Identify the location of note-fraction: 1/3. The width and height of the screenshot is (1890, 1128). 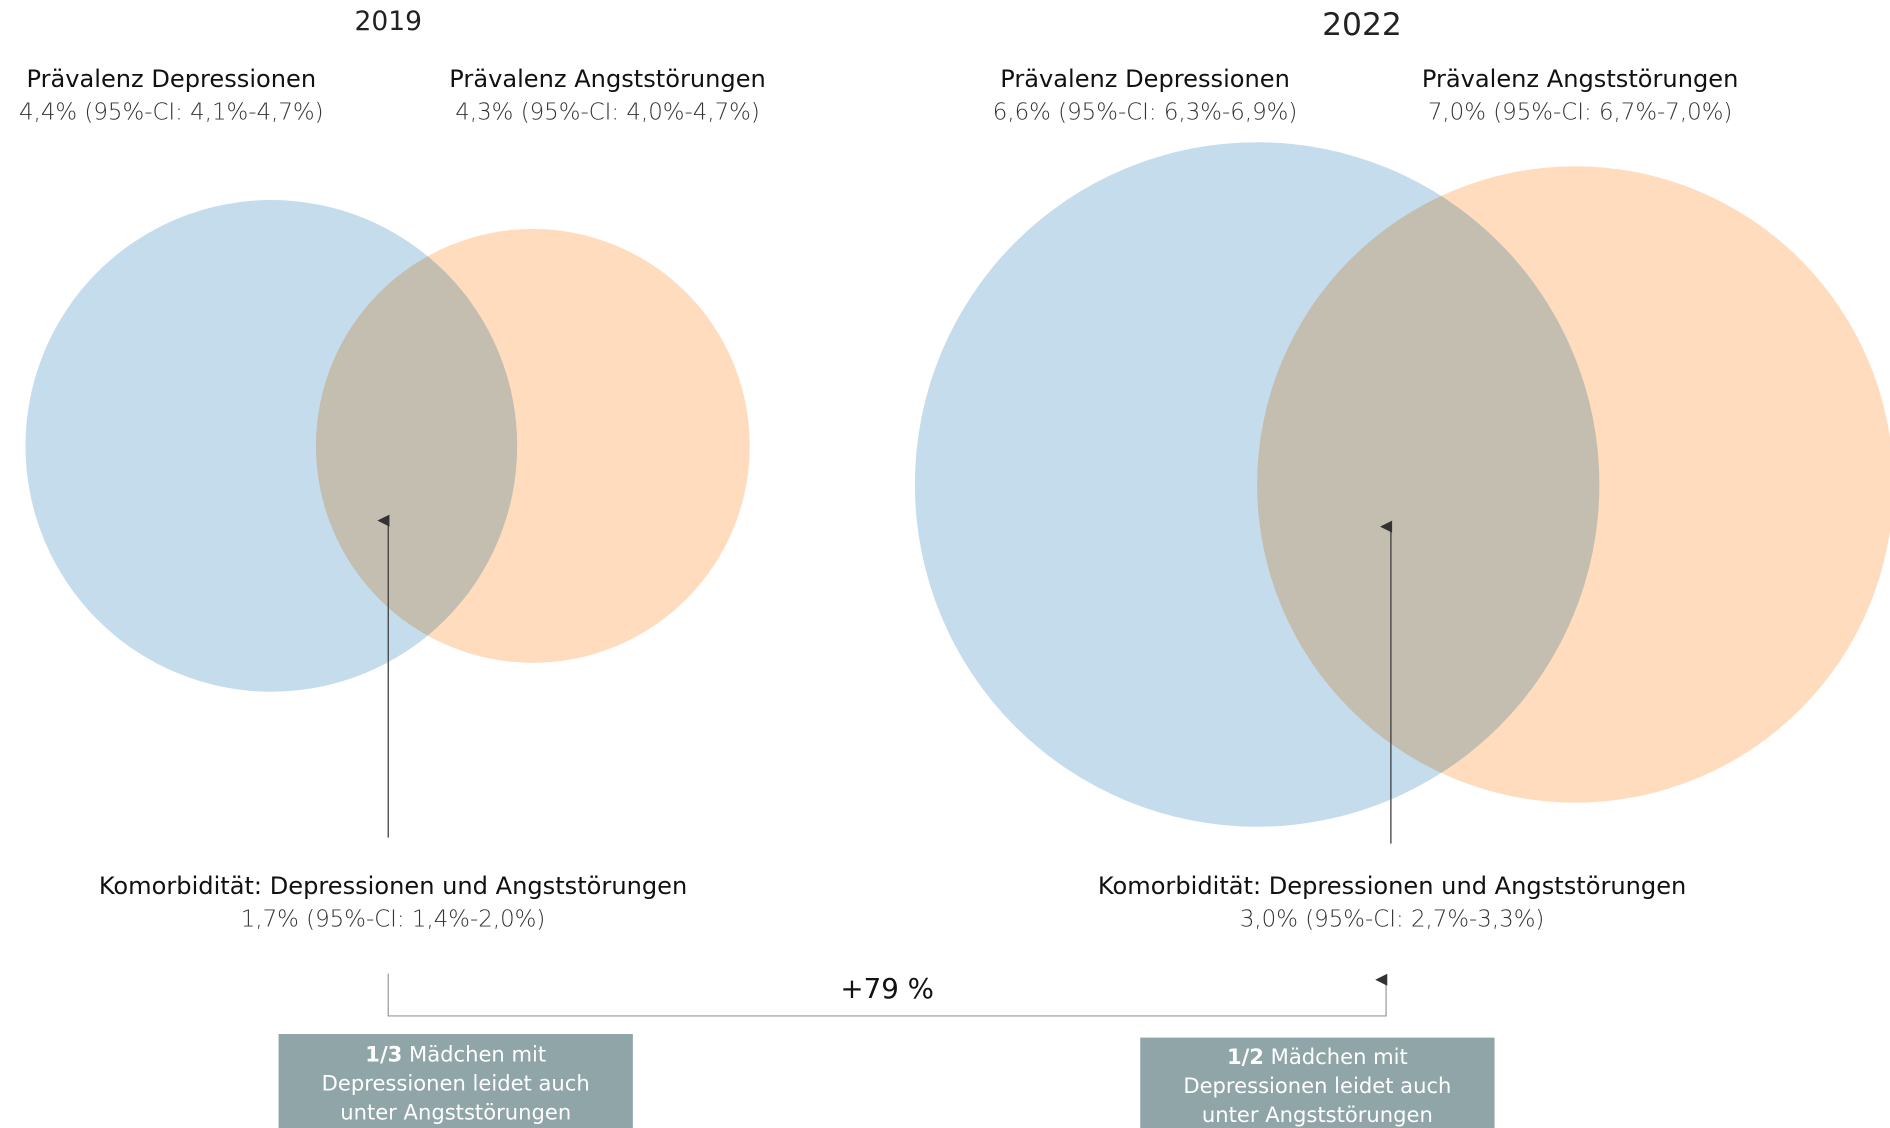
(383, 1054).